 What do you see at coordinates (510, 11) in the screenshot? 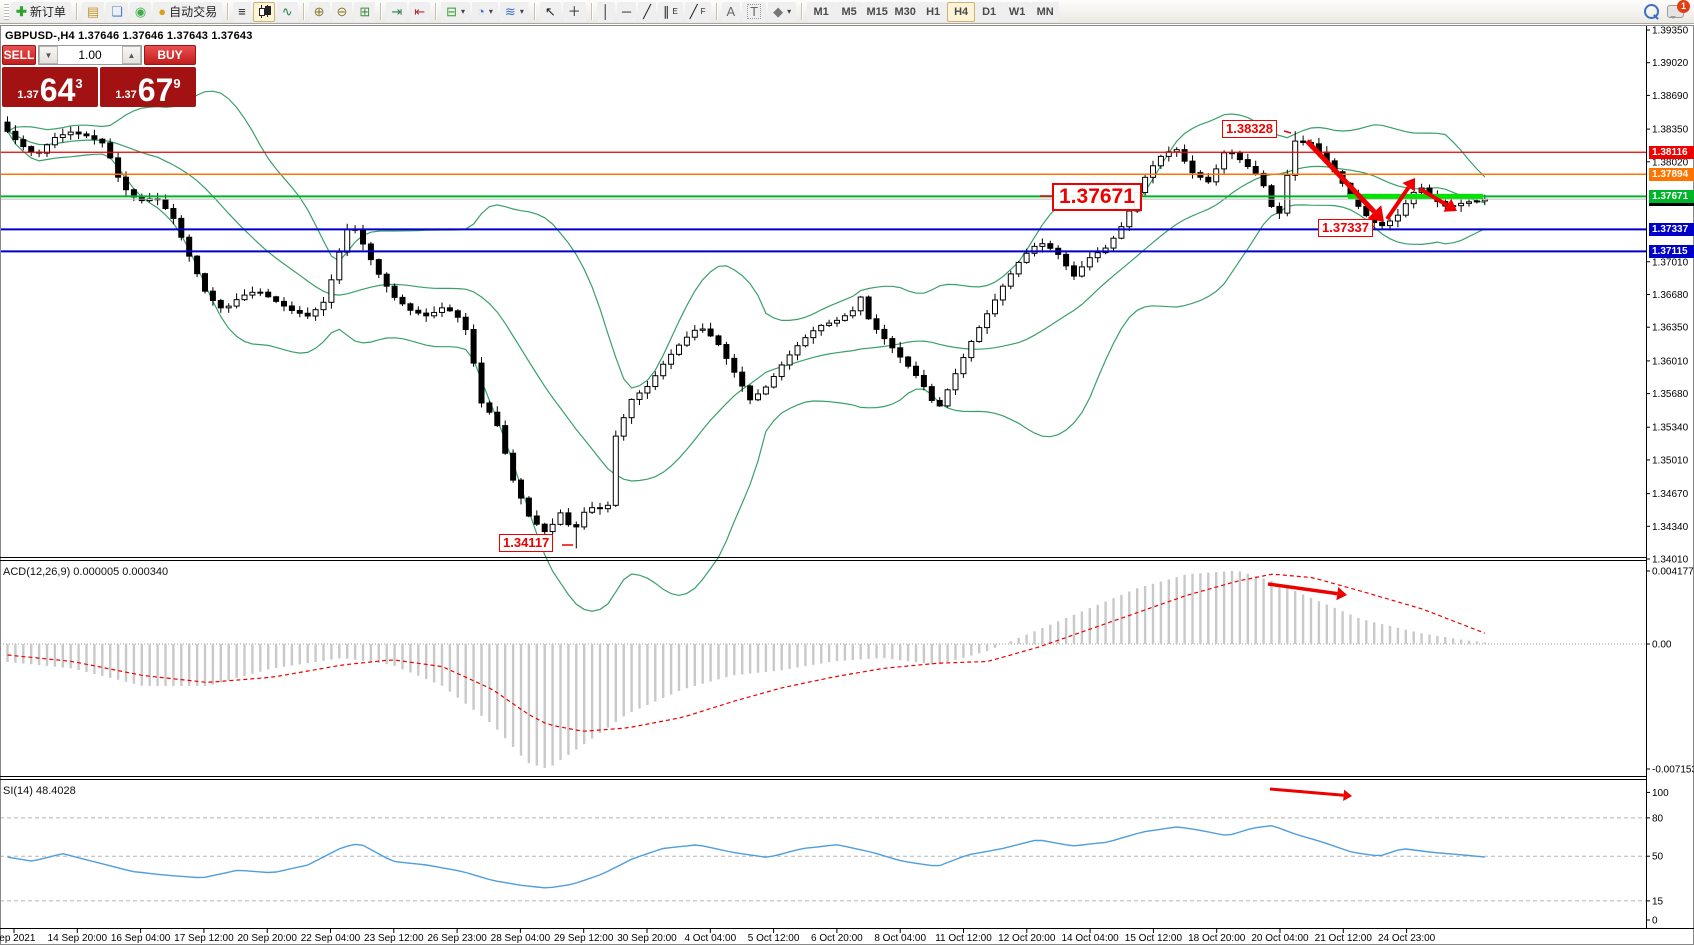
I see `indicators-icon: ≋` at bounding box center [510, 11].